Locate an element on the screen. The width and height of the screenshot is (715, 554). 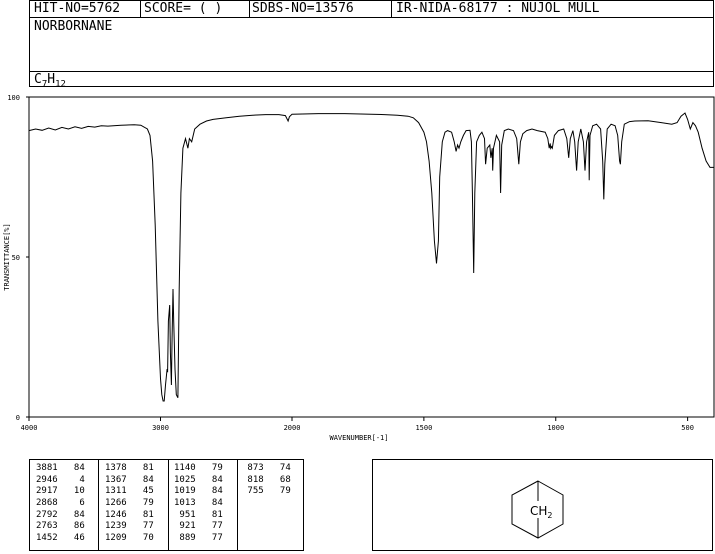
ir-identifier: IR-NIDA-68177 : NUJOL MULL is located at coordinates (498, 8).